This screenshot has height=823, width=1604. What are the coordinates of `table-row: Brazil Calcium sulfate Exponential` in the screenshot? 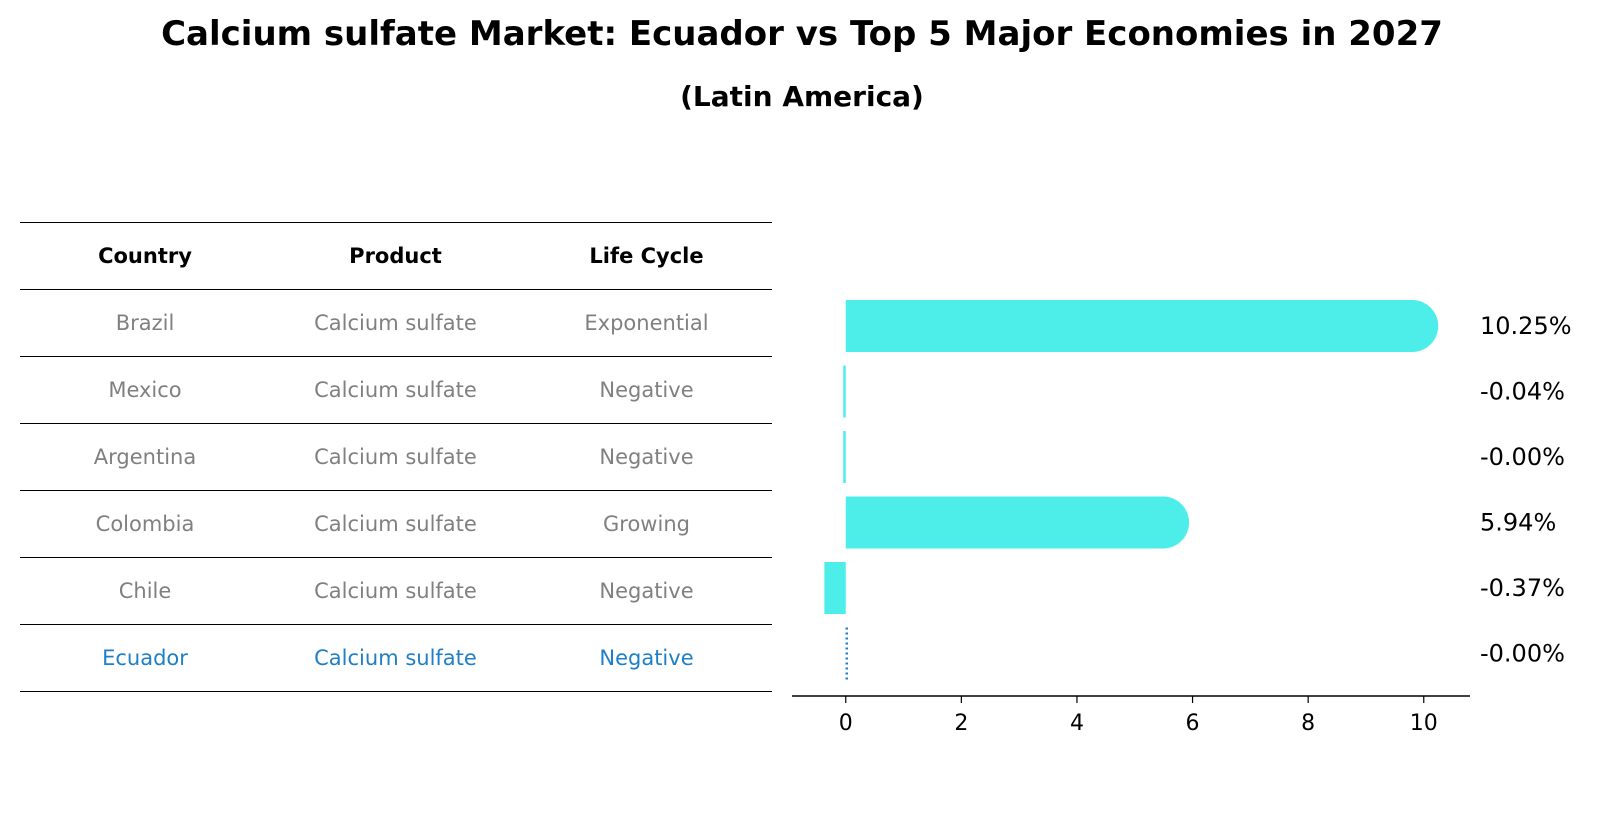 It's located at (396, 323).